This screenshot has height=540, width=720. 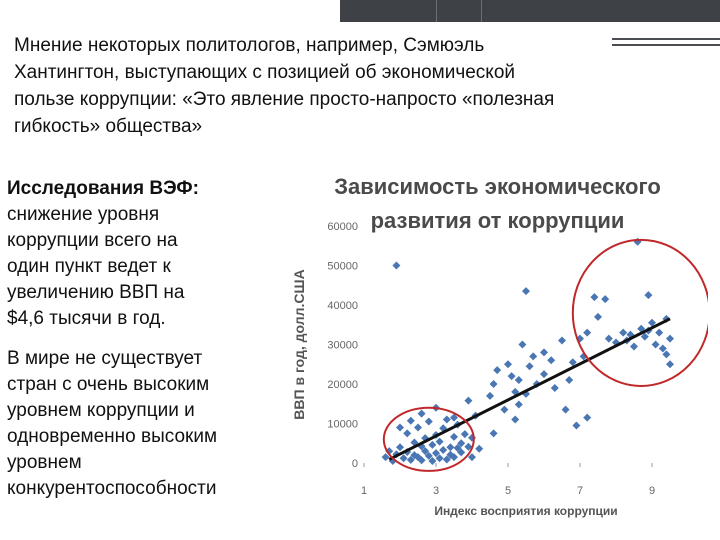 What do you see at coordinates (342, 306) in the screenshot?
I see `y-tick-label: 40000` at bounding box center [342, 306].